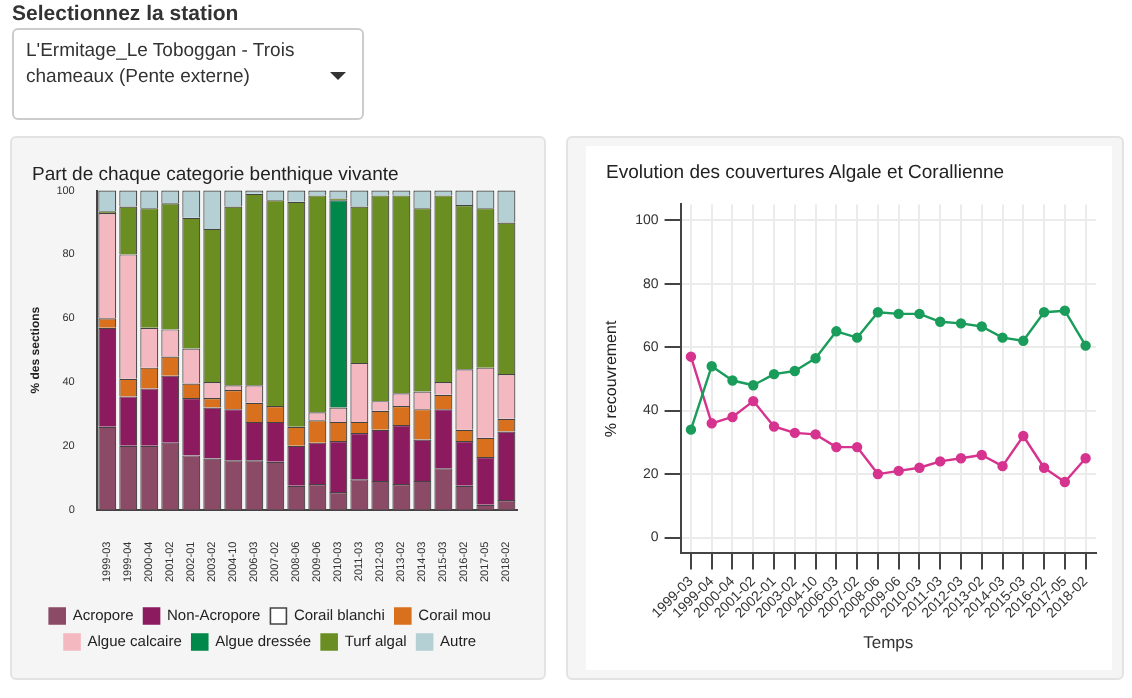 The width and height of the screenshot is (1132, 698). What do you see at coordinates (160, 64) in the screenshot?
I see `text: L'Ermitage_Le Toboggan - Trois chameaux (Pente externe)` at bounding box center [160, 64].